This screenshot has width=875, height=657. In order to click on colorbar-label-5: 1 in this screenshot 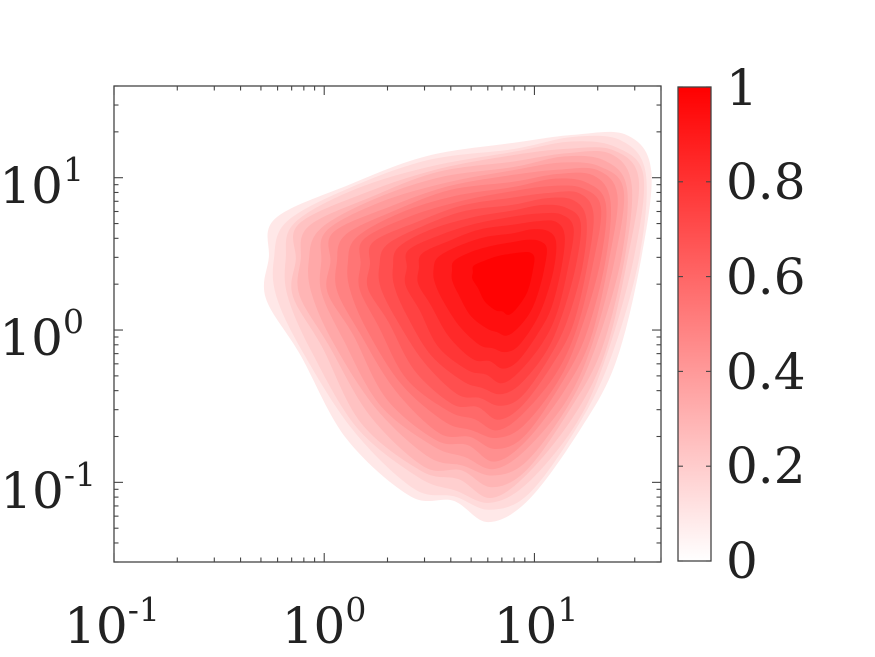, I will do `click(742, 88)`.